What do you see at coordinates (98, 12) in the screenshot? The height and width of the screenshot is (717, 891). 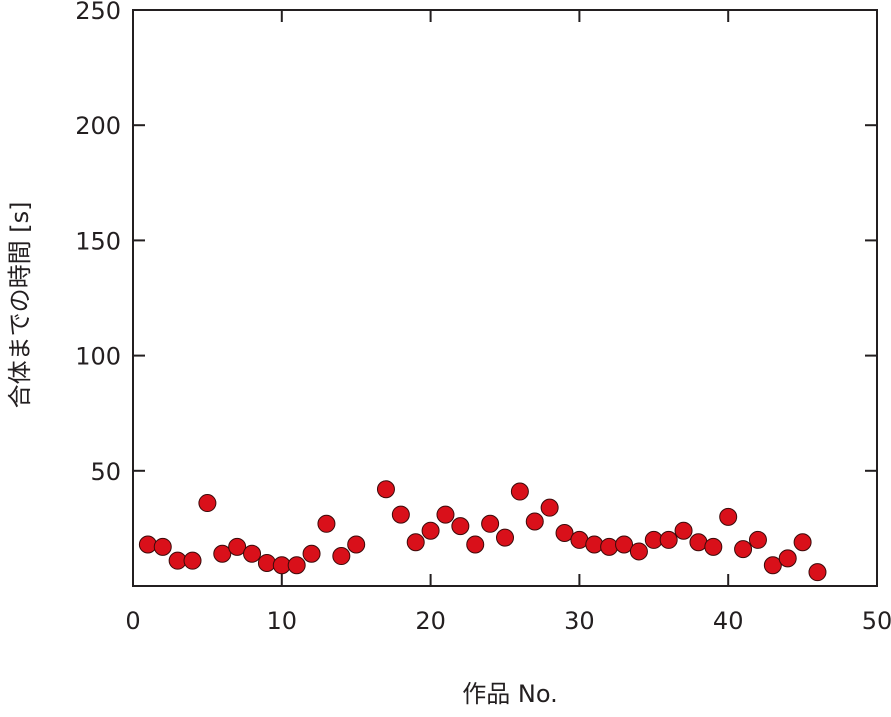 I see `y-tick-label: 250` at bounding box center [98, 12].